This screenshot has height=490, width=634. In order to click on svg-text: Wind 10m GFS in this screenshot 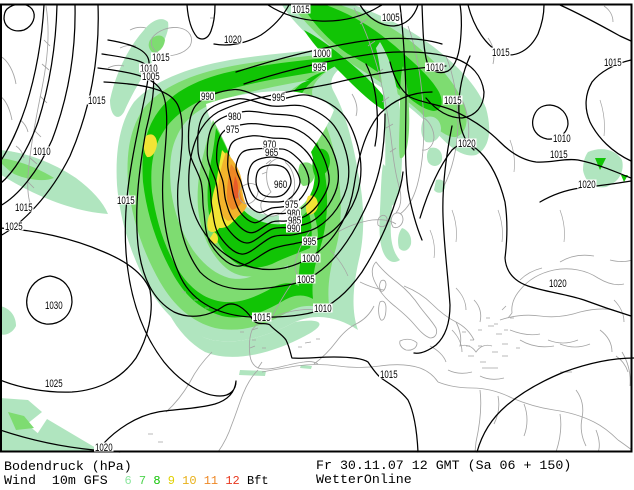, I will do `click(56, 480)`.